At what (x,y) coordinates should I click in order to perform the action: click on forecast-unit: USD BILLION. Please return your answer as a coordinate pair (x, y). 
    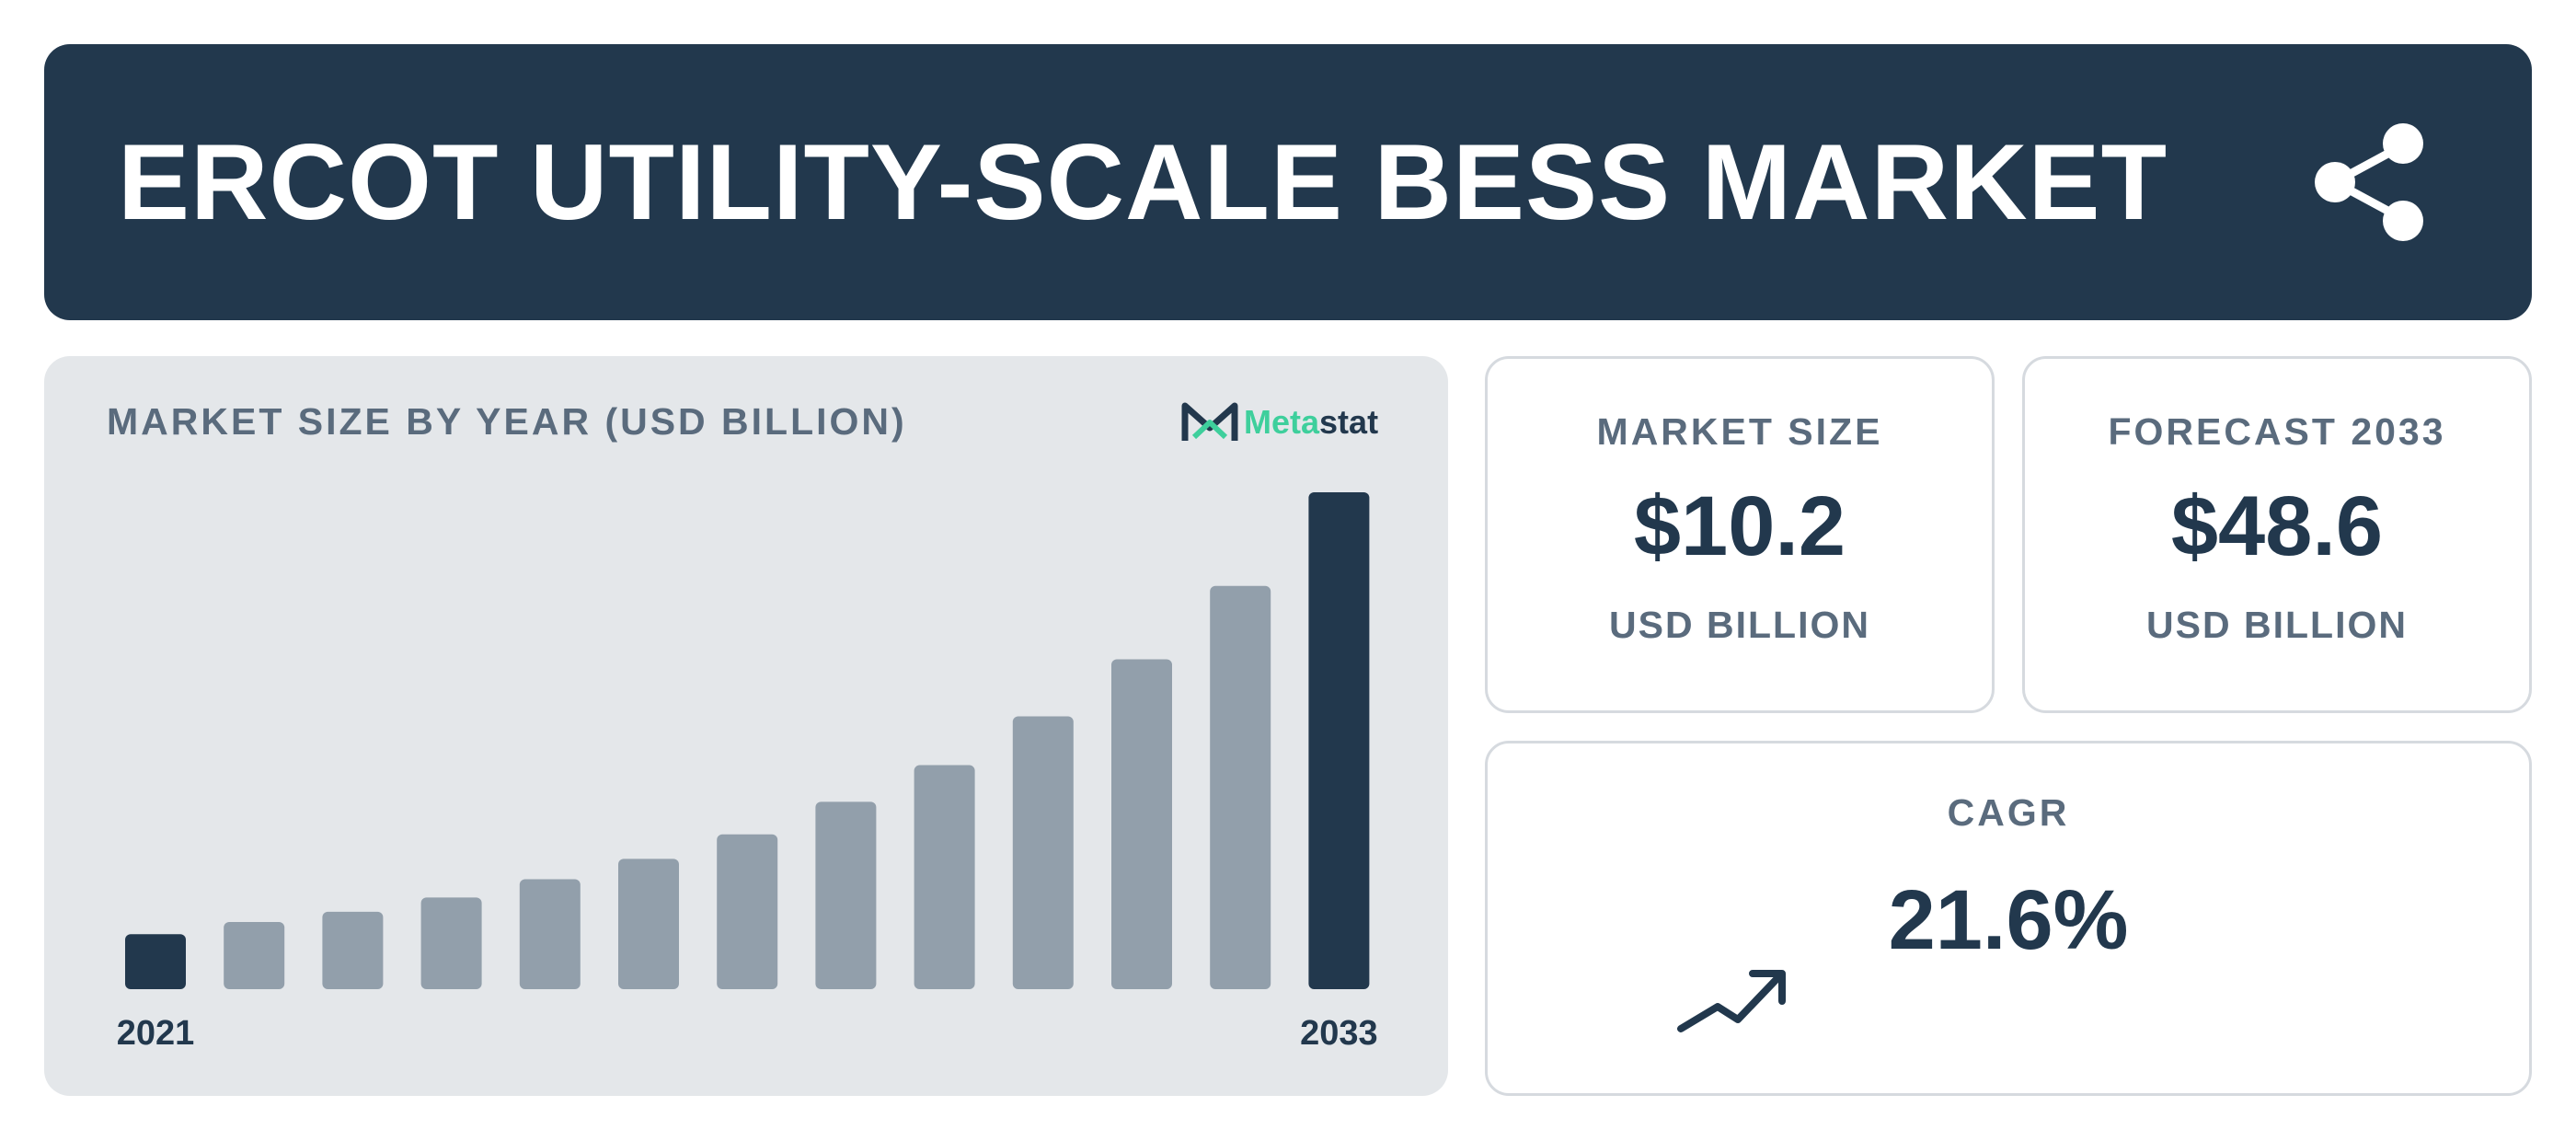
    Looking at the image, I should click on (2277, 625).